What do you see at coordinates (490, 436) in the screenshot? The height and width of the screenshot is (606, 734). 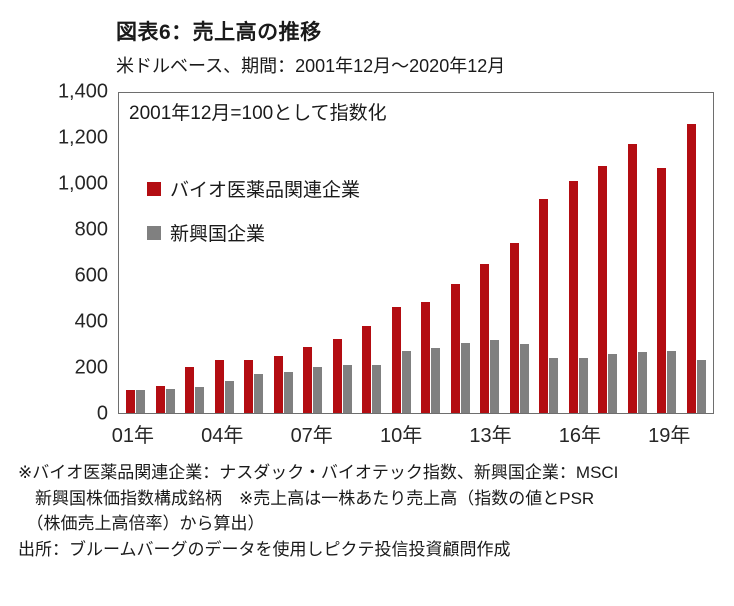 I see `x-tick-label: 13年` at bounding box center [490, 436].